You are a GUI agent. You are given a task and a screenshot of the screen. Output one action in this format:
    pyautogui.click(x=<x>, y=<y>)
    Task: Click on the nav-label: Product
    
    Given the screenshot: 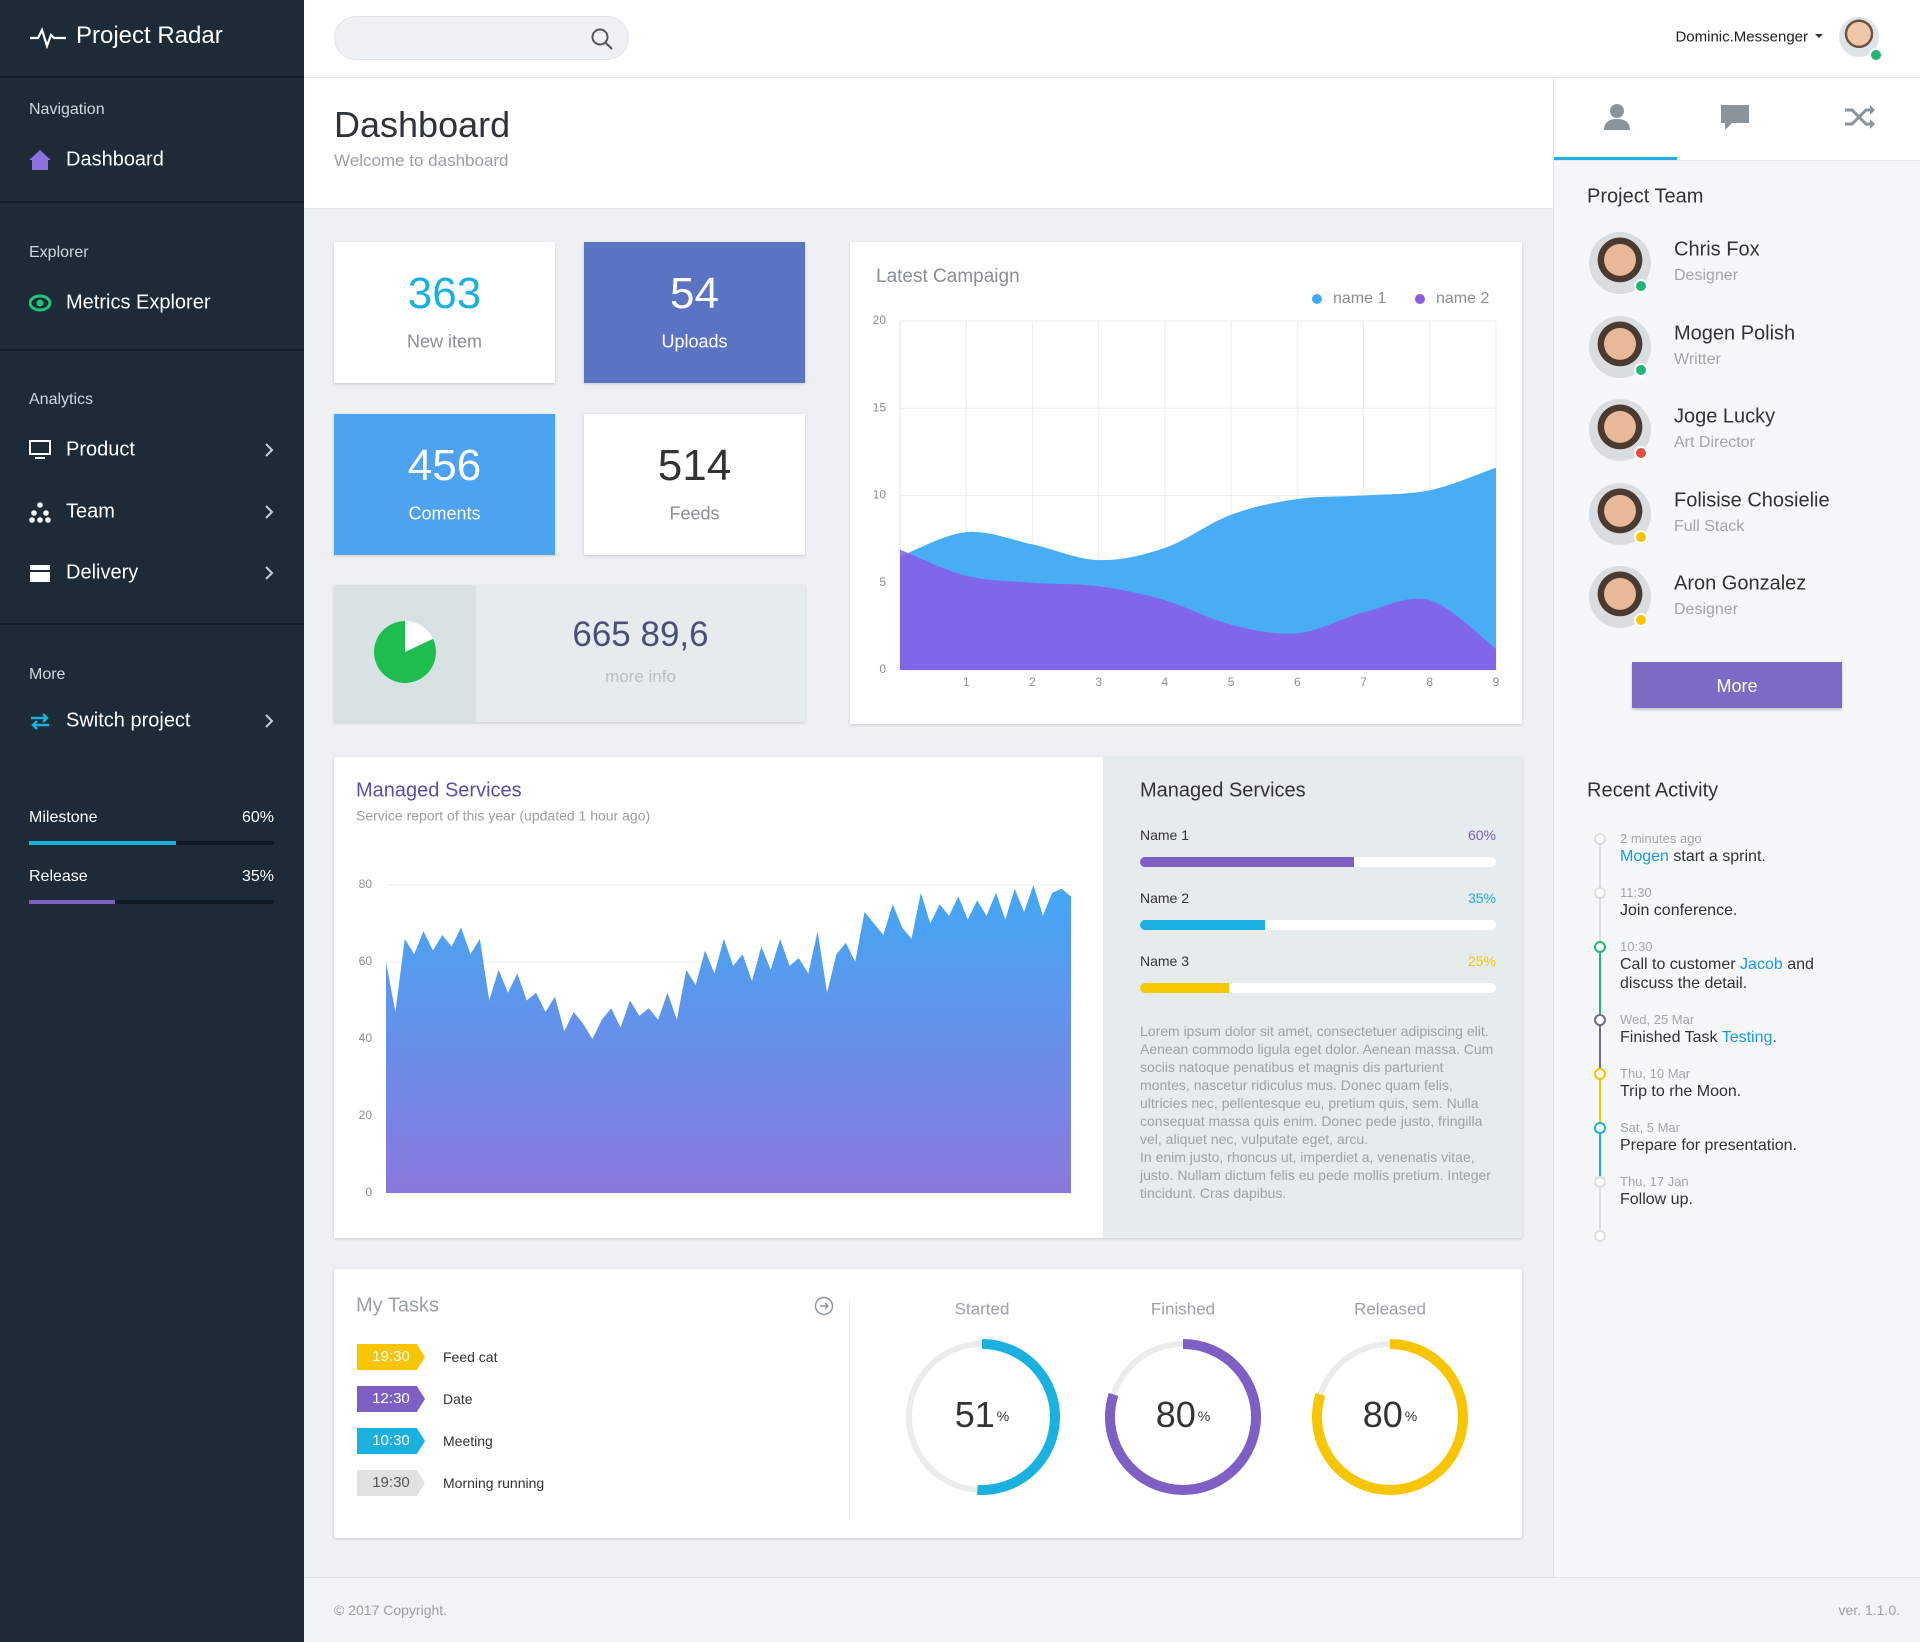 What is the action you would take?
    pyautogui.click(x=100, y=449)
    